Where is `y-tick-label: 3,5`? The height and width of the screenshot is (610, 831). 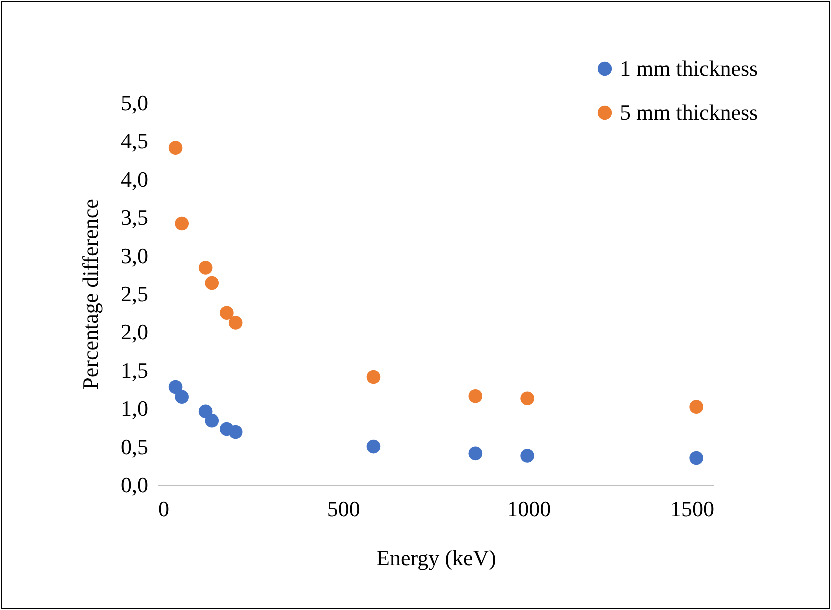
y-tick-label: 3,5 is located at coordinates (134, 217).